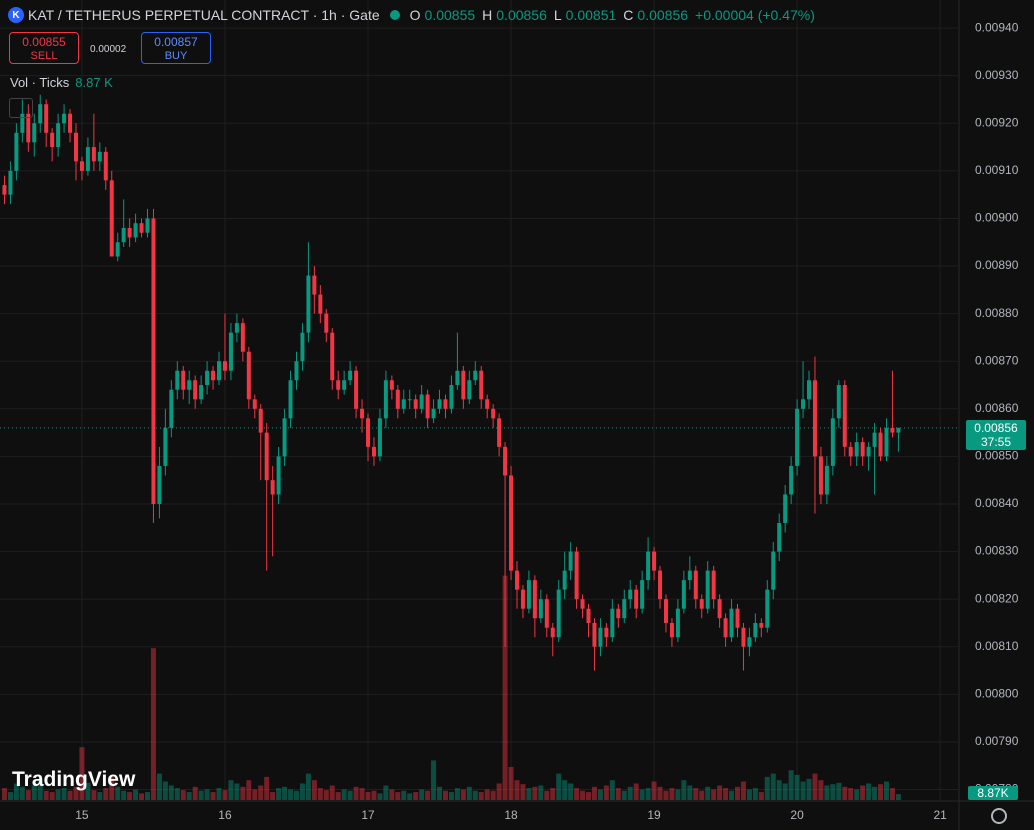 Image resolution: width=1034 pixels, height=830 pixels. What do you see at coordinates (21, 108) in the screenshot?
I see `collapse-button` at bounding box center [21, 108].